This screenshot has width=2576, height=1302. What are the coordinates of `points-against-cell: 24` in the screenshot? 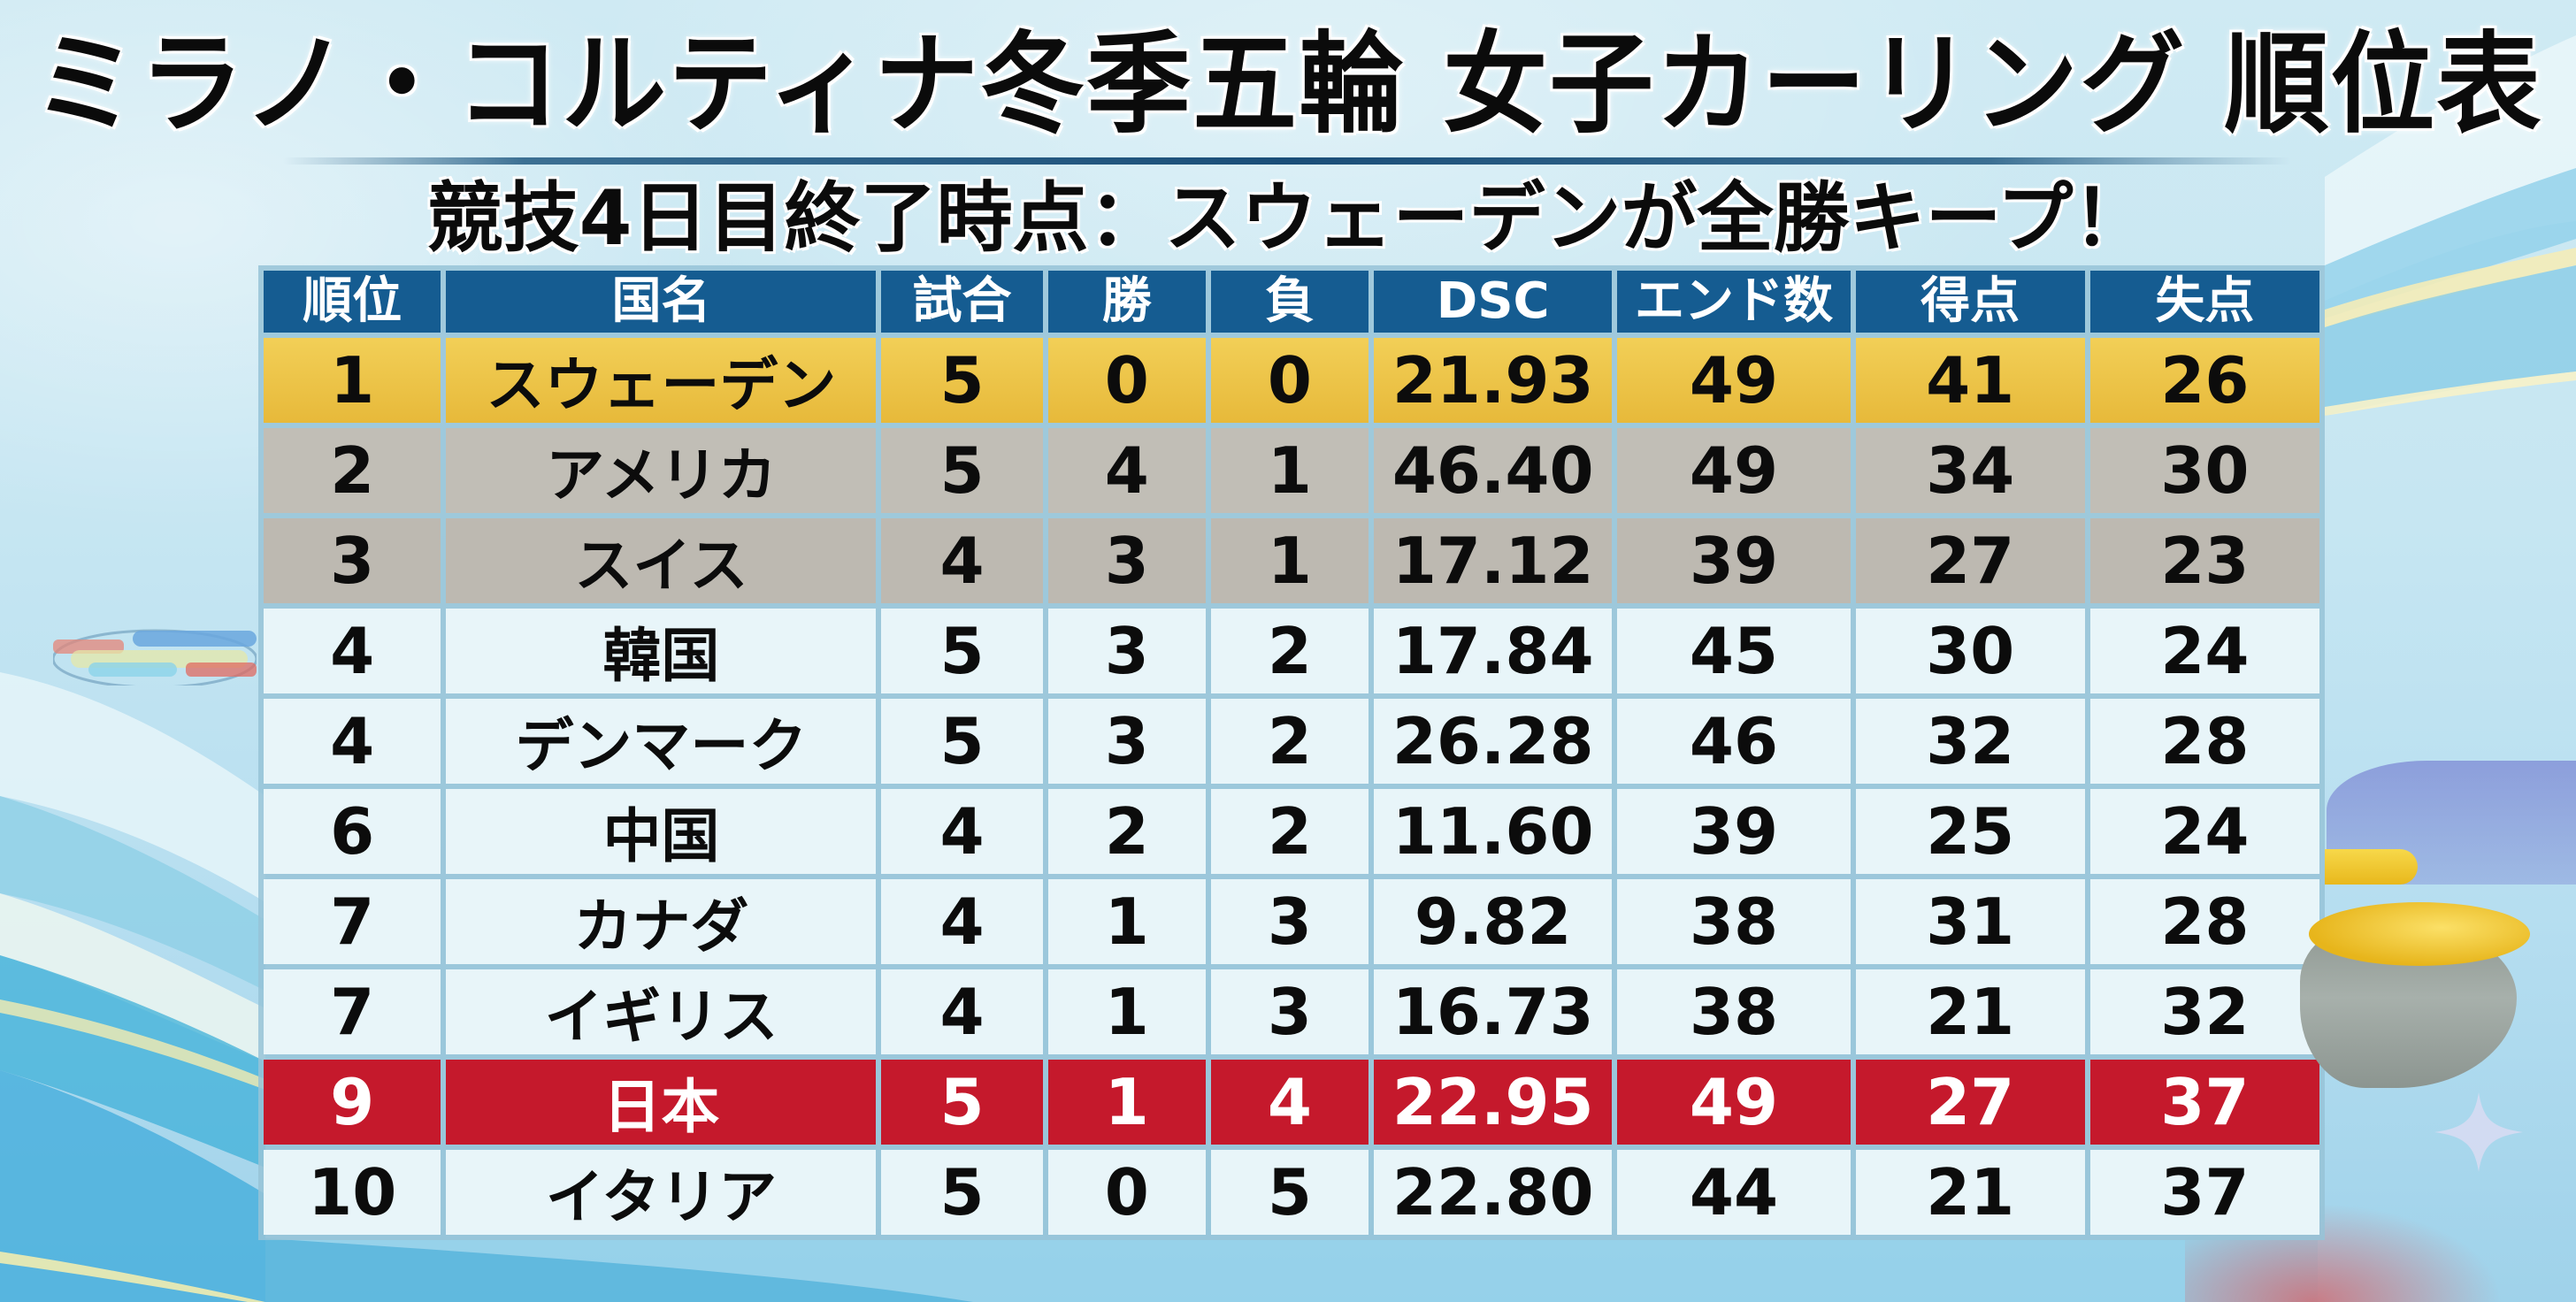 It's located at (2204, 831).